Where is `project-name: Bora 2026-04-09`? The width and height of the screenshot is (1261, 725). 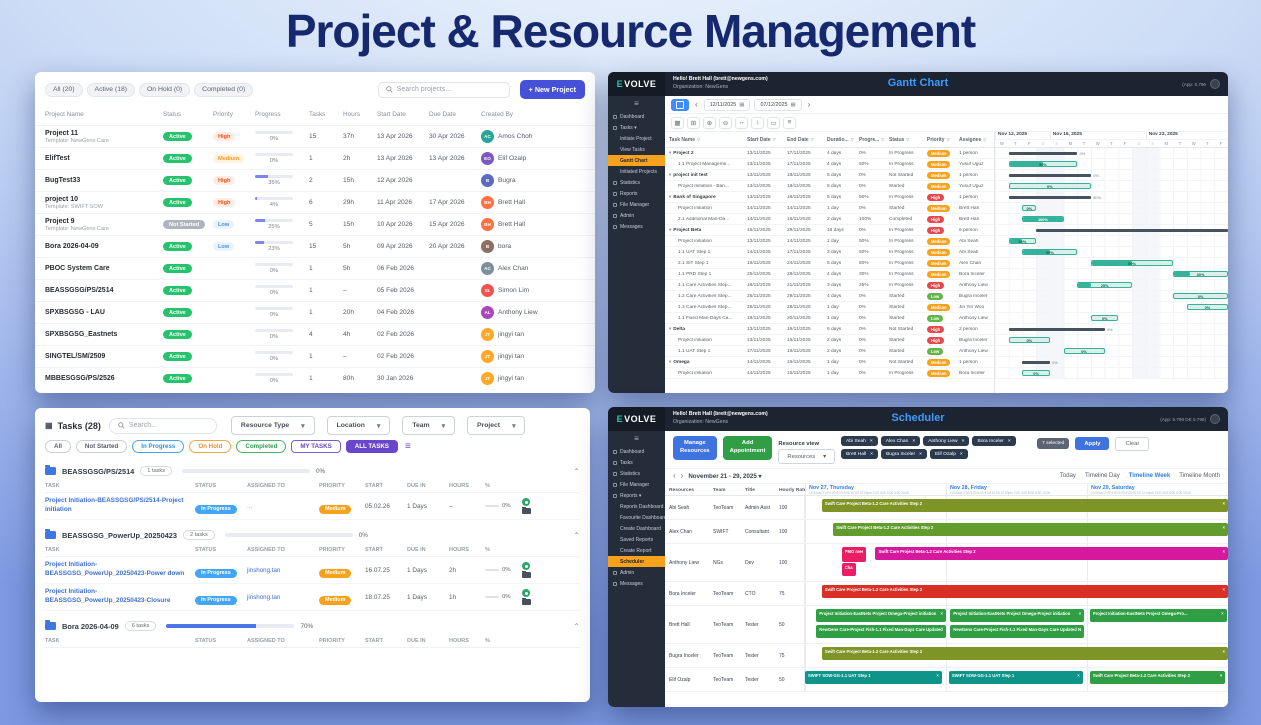 project-name: Bora 2026-04-09 is located at coordinates (72, 247).